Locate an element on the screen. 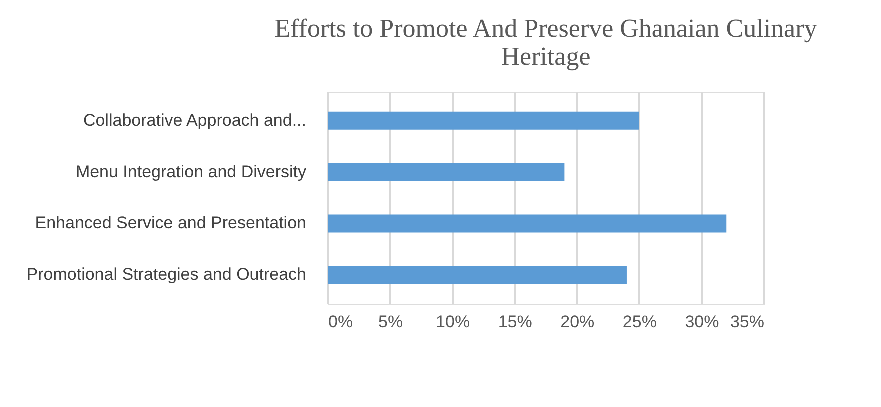 The height and width of the screenshot is (407, 881). x-tick-label: 35% is located at coordinates (747, 322).